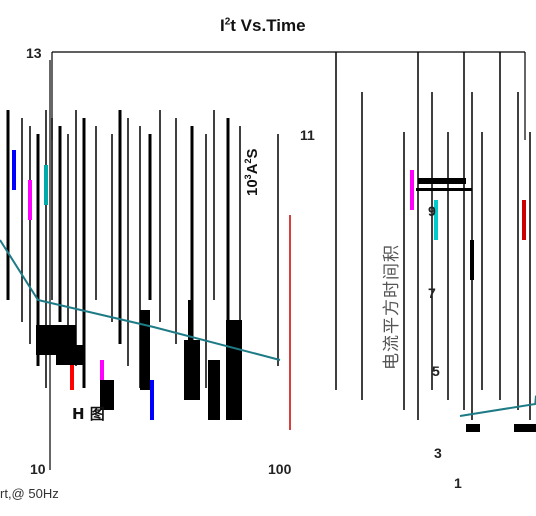 This screenshot has width=536, height=516. What do you see at coordinates (436, 371) in the screenshot?
I see `y-tick-label-4: 5` at bounding box center [436, 371].